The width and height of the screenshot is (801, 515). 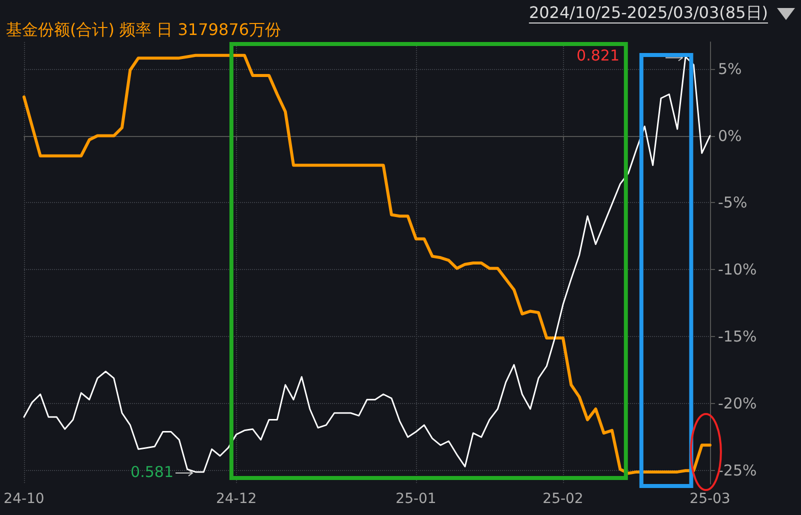 What do you see at coordinates (730, 135) in the screenshot?
I see `y-tick-label: 0%` at bounding box center [730, 135].